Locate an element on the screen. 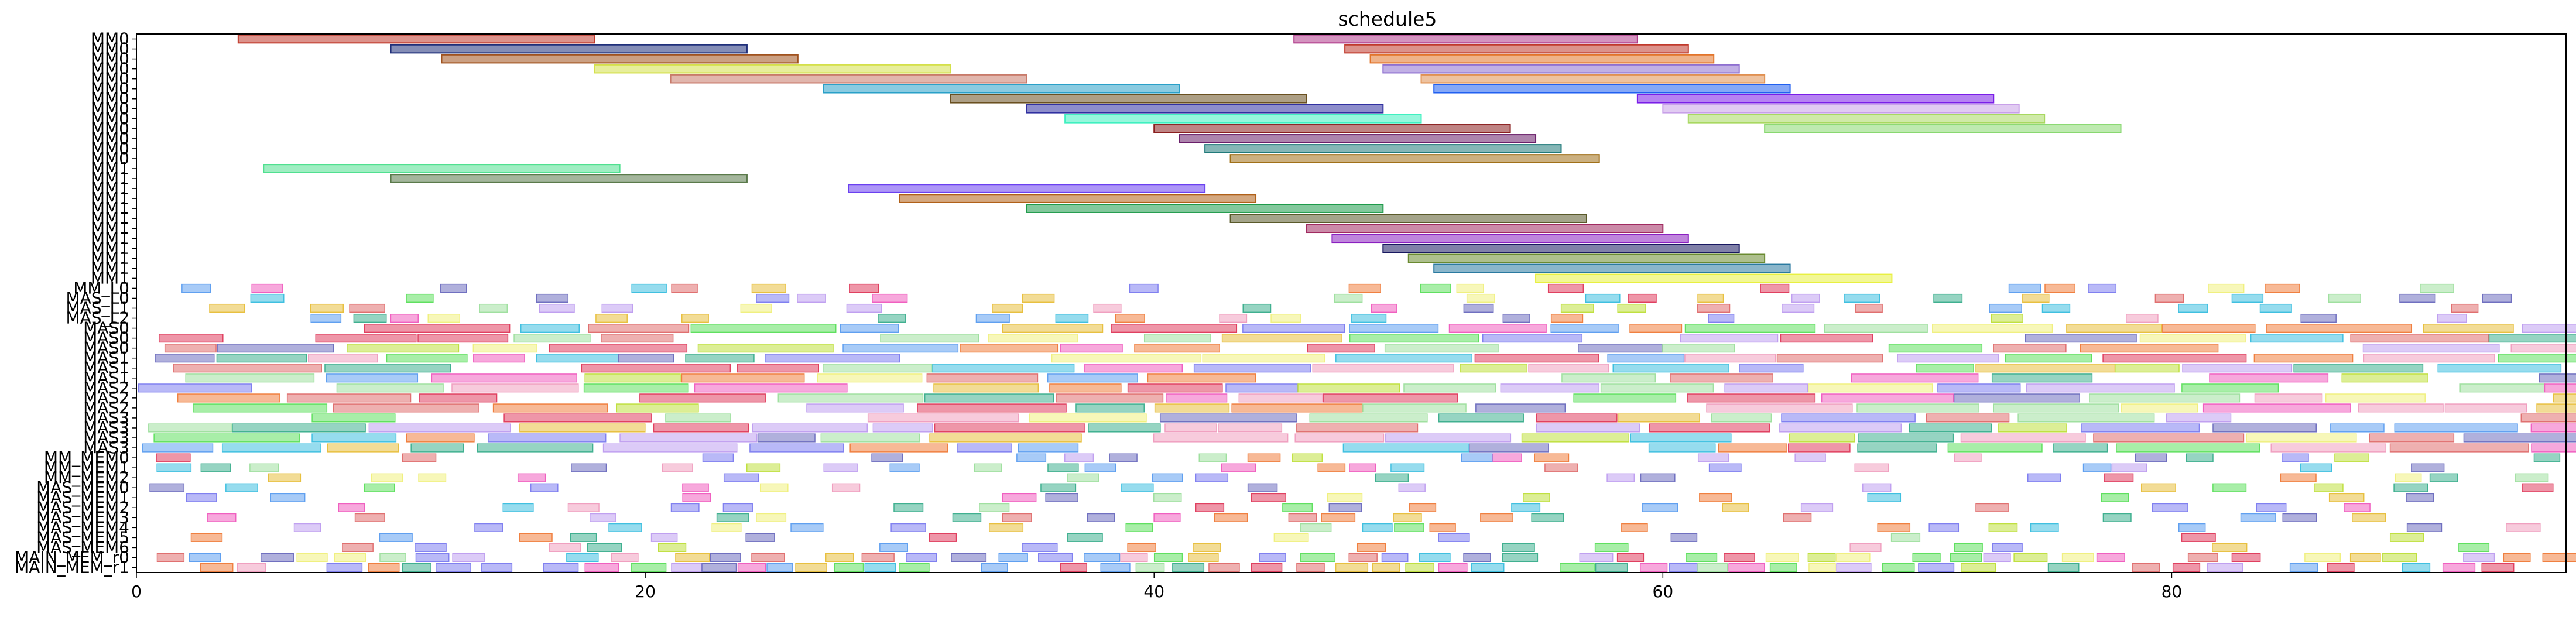 Image resolution: width=2576 pixels, height=617 pixels. y-tick-label: MAS_L2 is located at coordinates (98, 319).